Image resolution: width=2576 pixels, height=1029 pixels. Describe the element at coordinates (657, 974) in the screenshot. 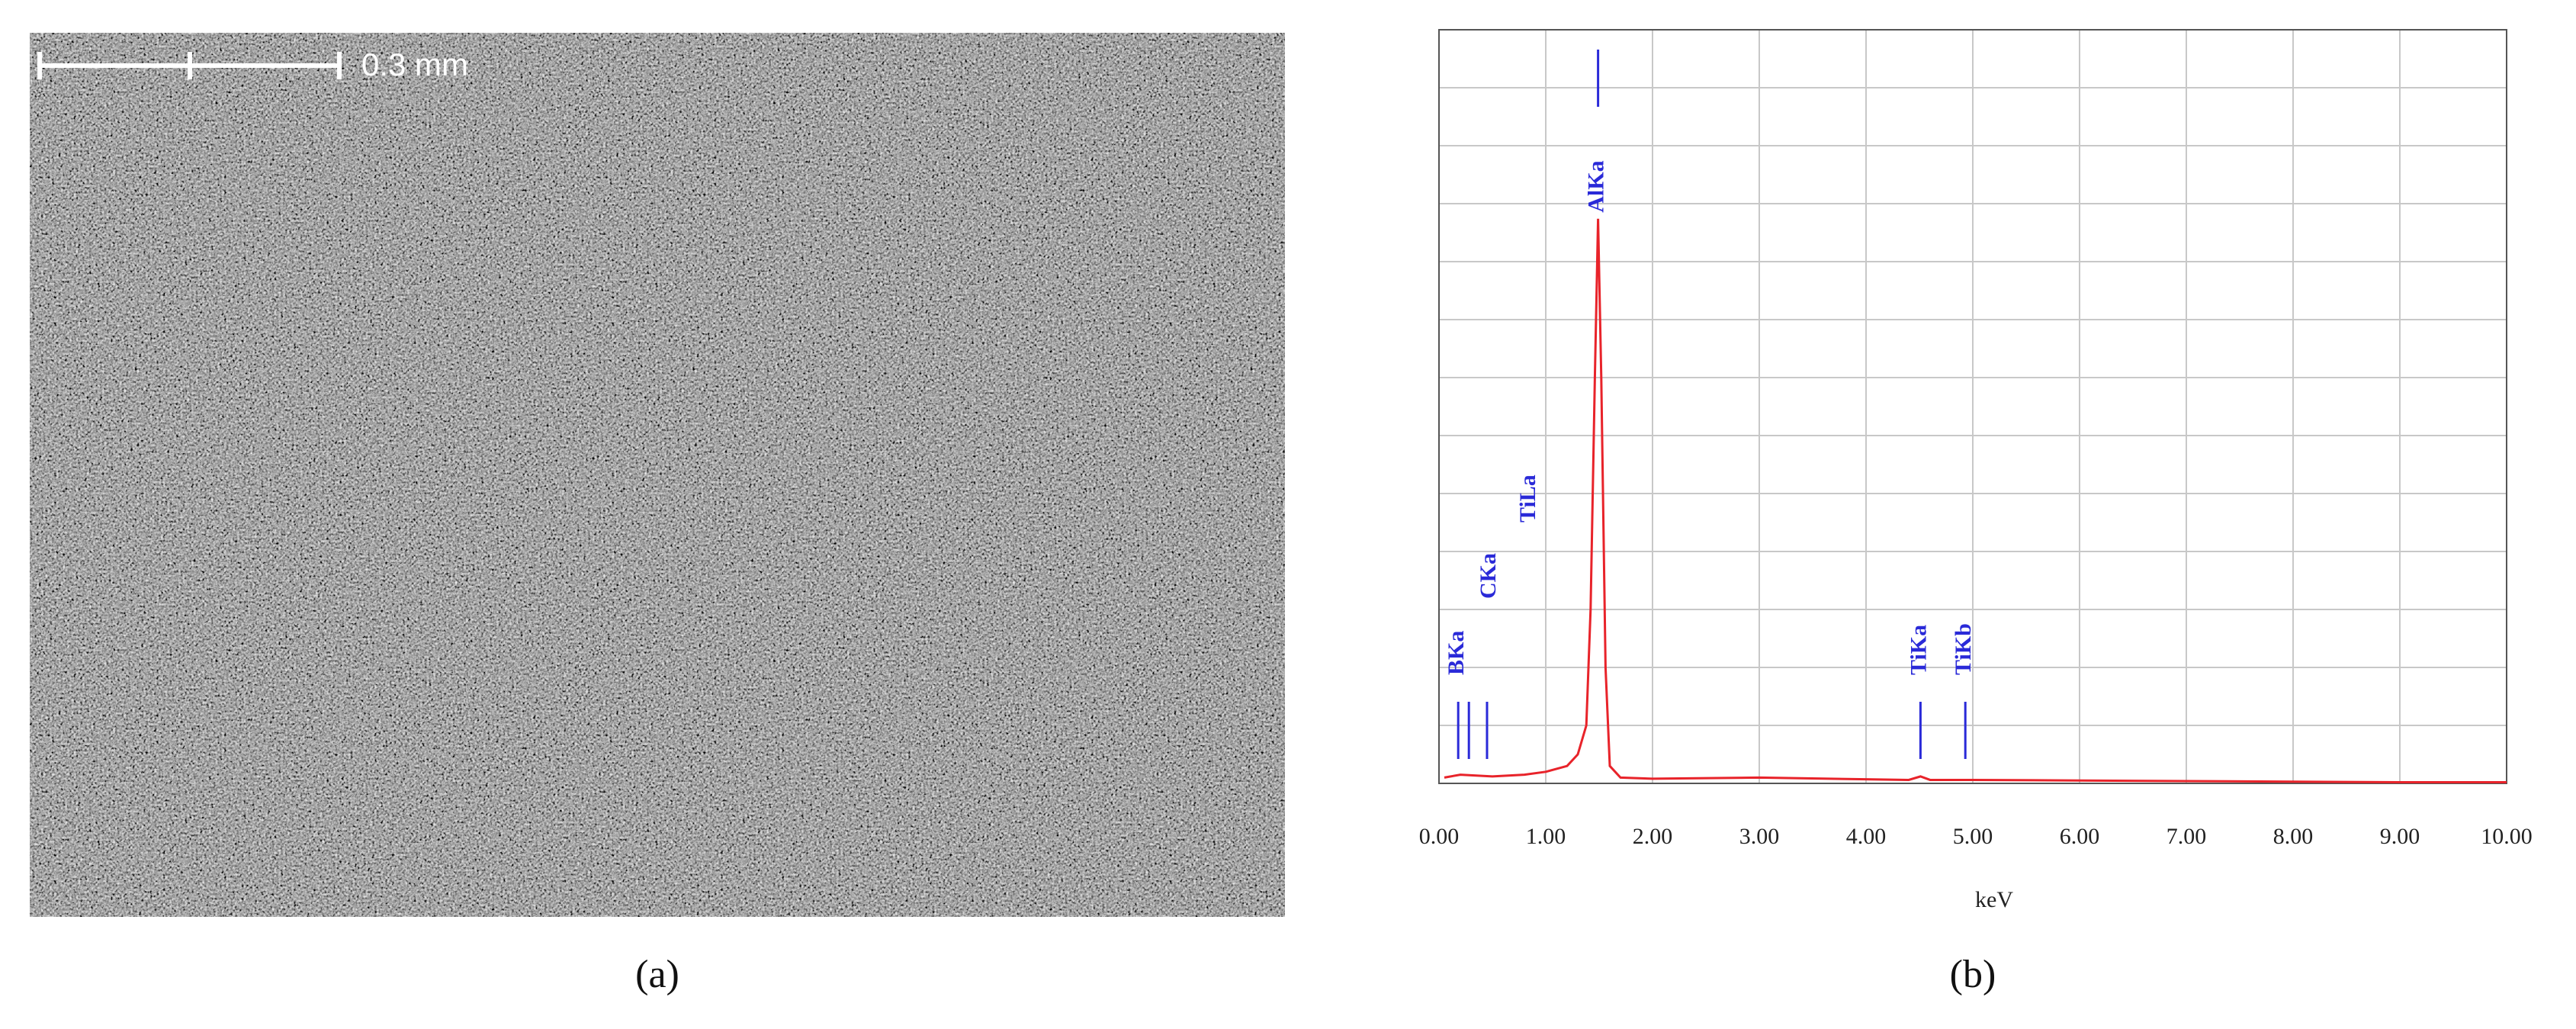

I see `caption: (a)` at that location.